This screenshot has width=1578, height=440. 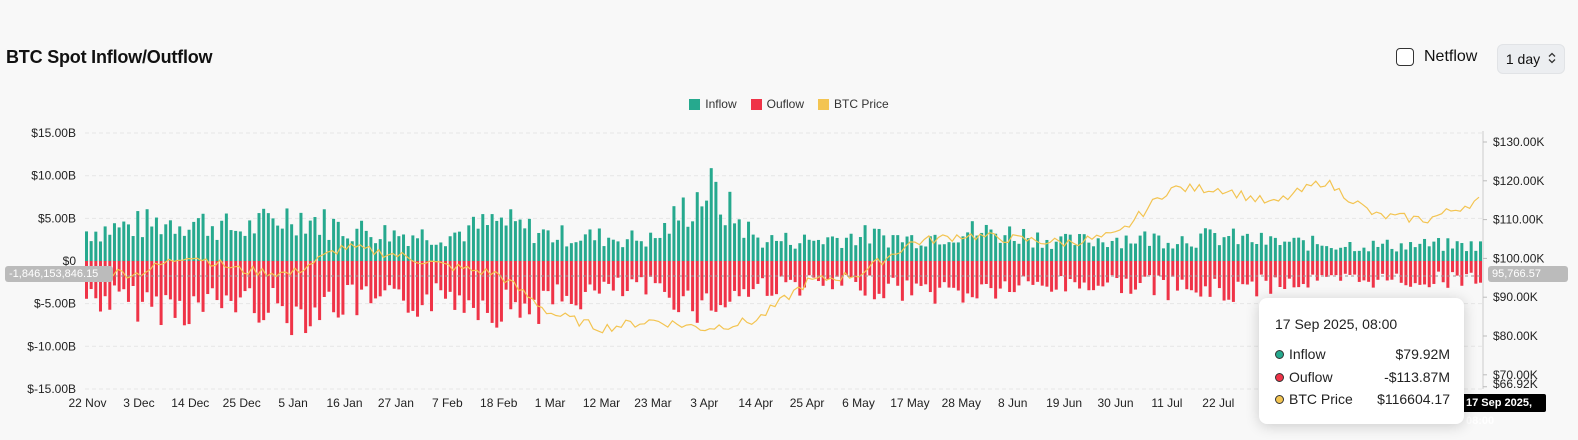 What do you see at coordinates (1515, 297) in the screenshot?
I see `y-right-tick-label: $90.00K` at bounding box center [1515, 297].